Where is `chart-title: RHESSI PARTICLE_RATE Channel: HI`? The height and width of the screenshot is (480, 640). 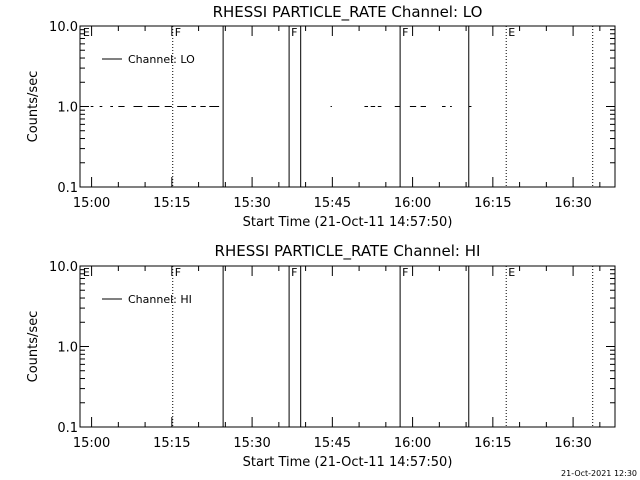 chart-title: RHESSI PARTICLE_RATE Channel: HI is located at coordinates (348, 251).